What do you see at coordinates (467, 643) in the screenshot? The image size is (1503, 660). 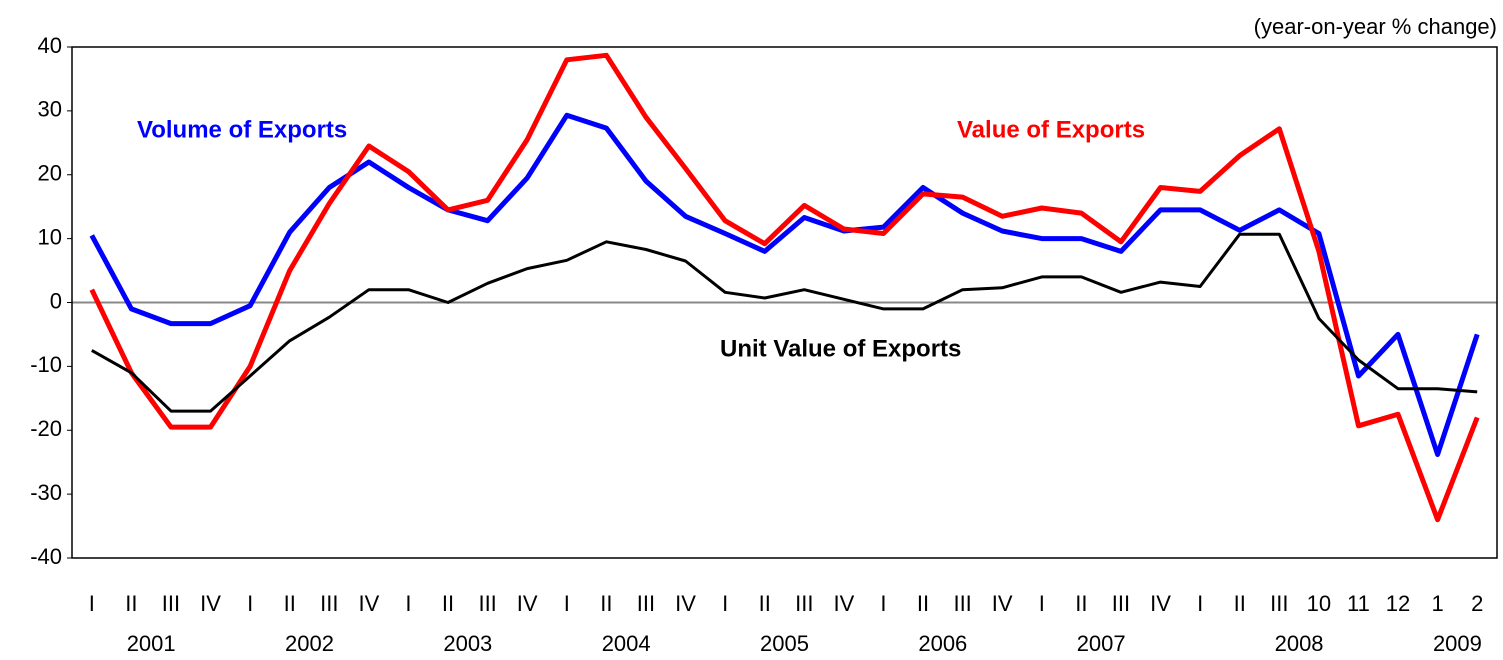 I see `x-group-label: 2003` at bounding box center [467, 643].